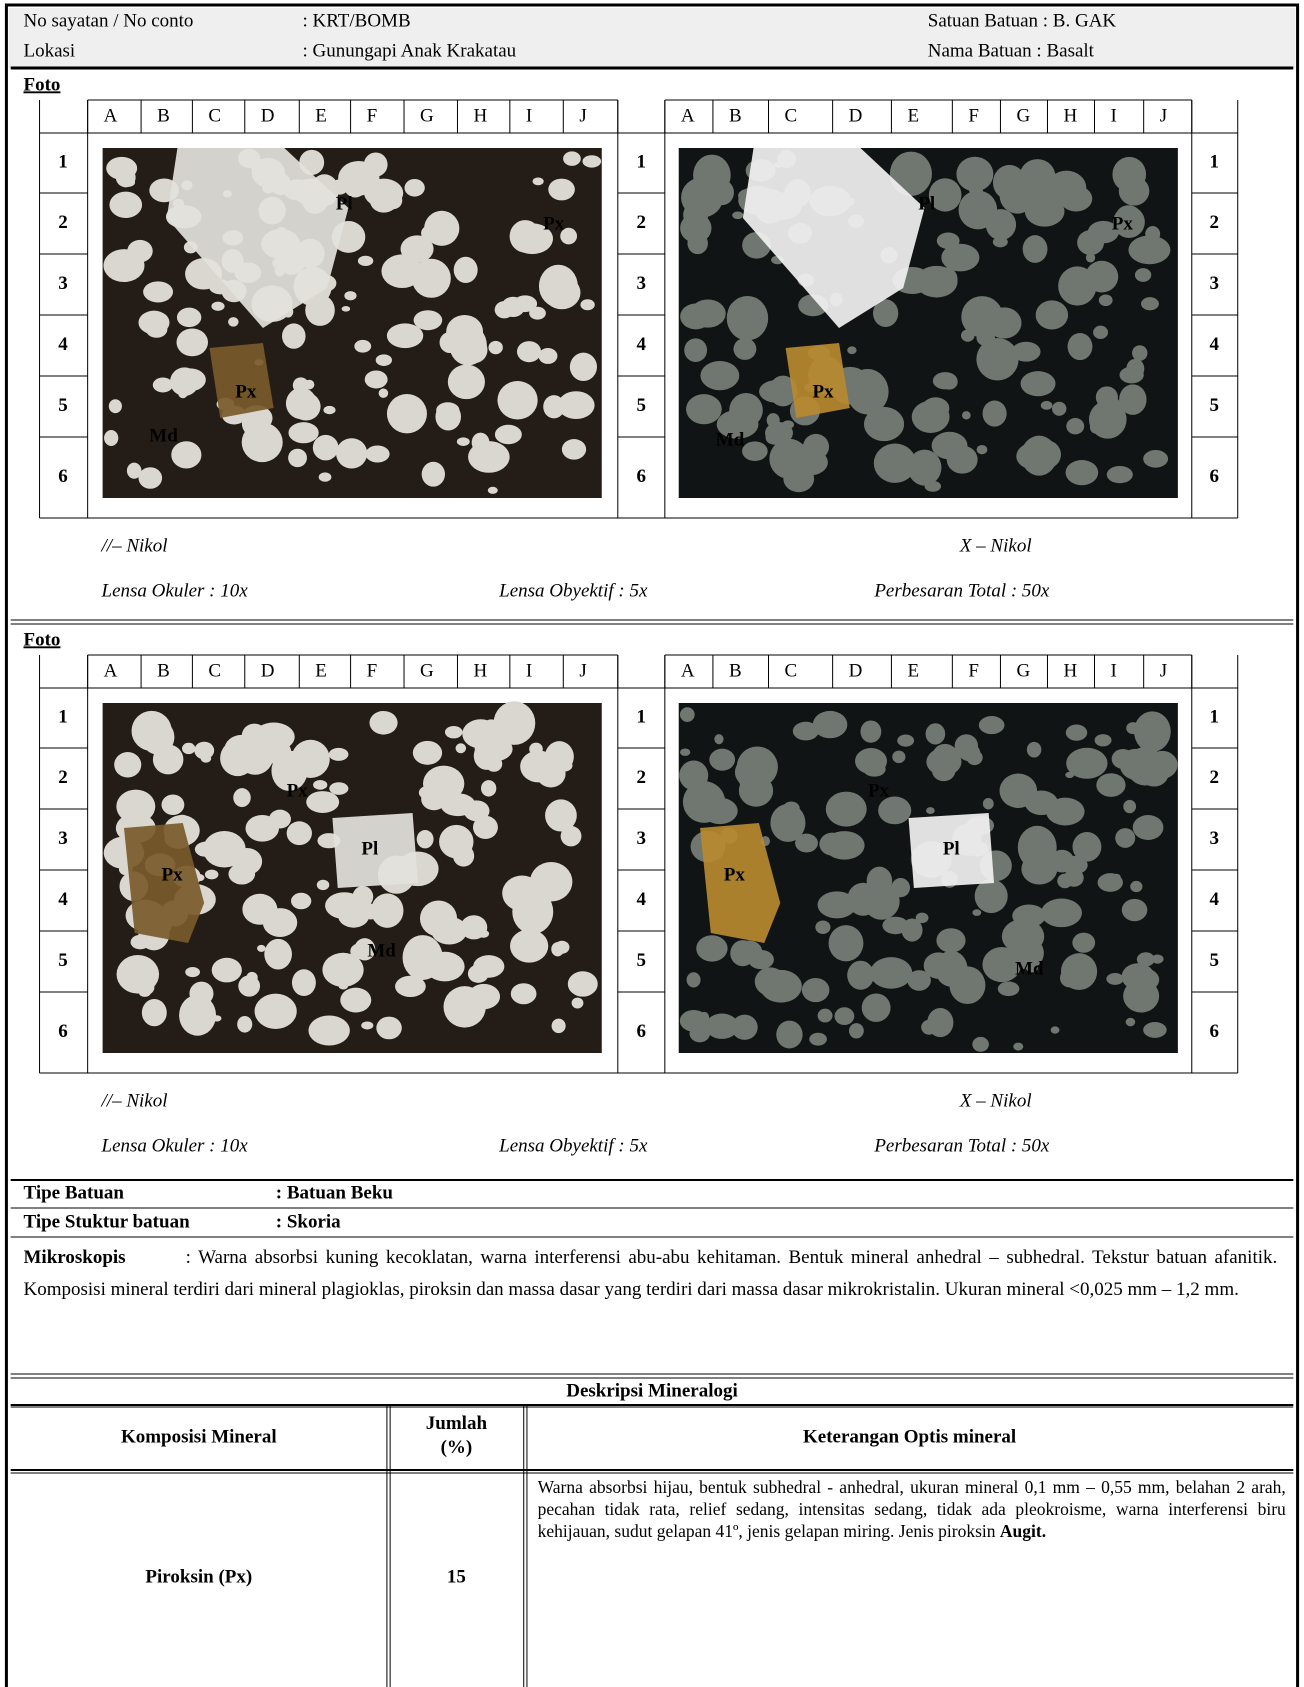 The height and width of the screenshot is (1687, 1304). Describe the element at coordinates (642, 476) in the screenshot. I see `grid-row-label: 6` at that location.